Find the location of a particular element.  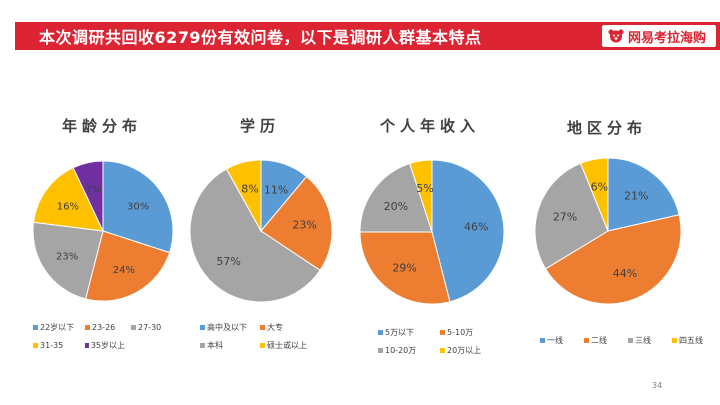

legend-label: 二线 is located at coordinates (599, 340).